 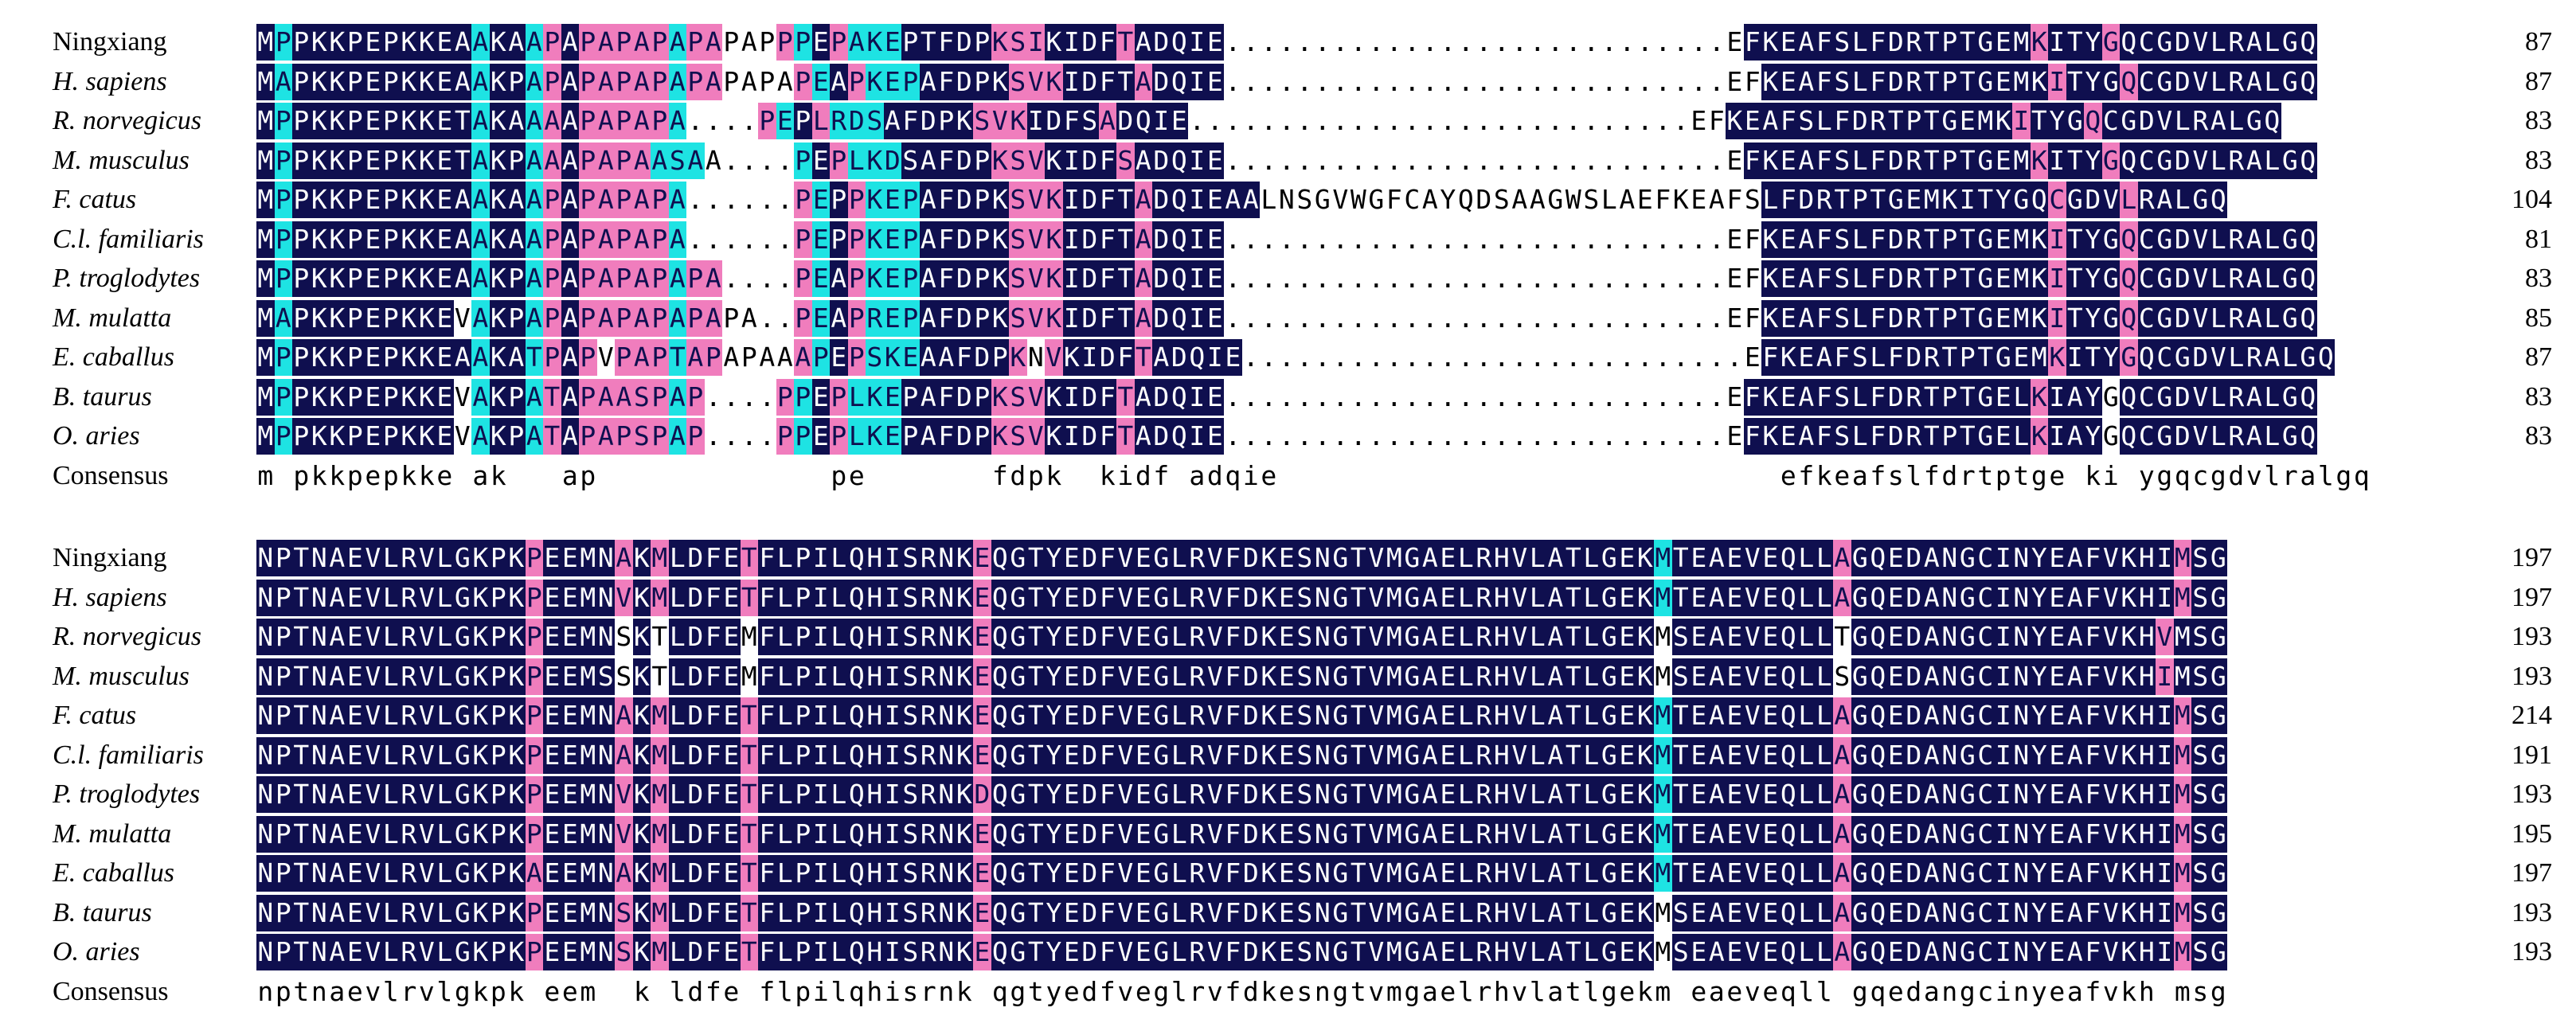 What do you see at coordinates (1573, 991) in the screenshot?
I see `consensus-residue: t` at bounding box center [1573, 991].